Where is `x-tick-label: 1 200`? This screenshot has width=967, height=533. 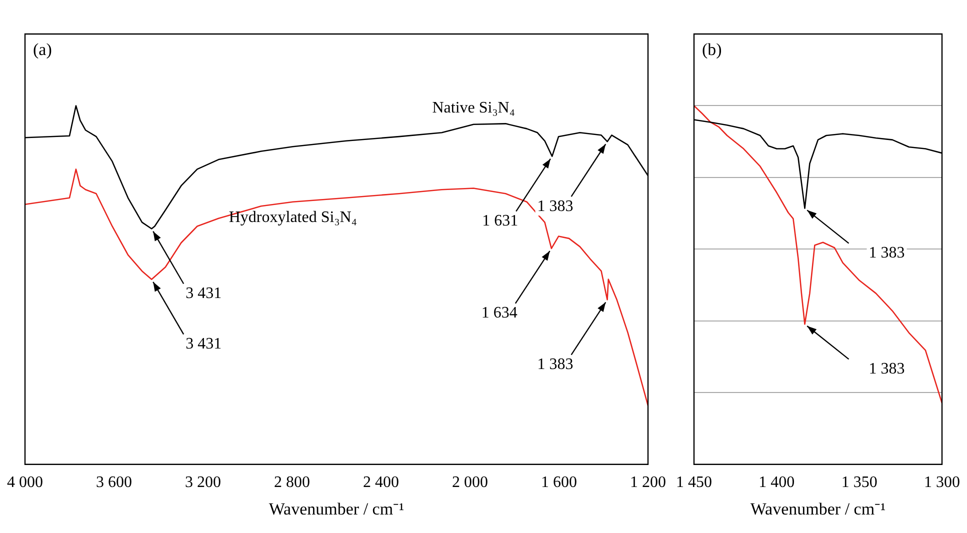 x-tick-label: 1 200 is located at coordinates (648, 483).